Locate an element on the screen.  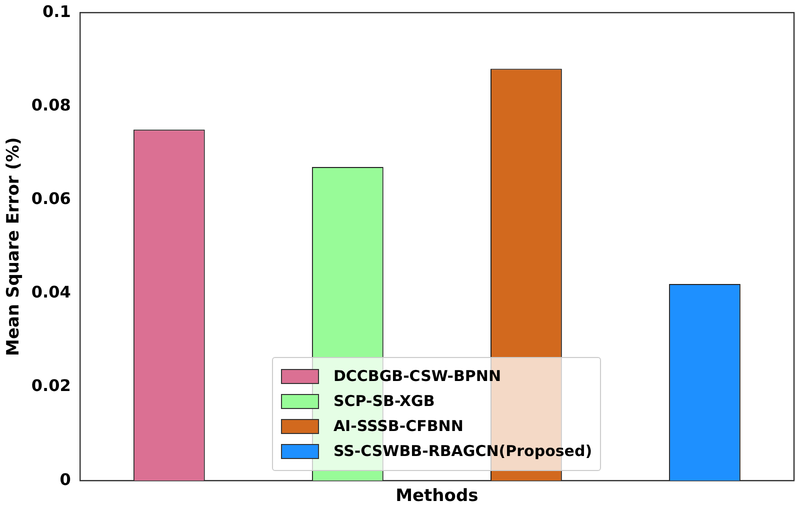
legend-label: AI-SSSB-CFBNN is located at coordinates (398, 426).